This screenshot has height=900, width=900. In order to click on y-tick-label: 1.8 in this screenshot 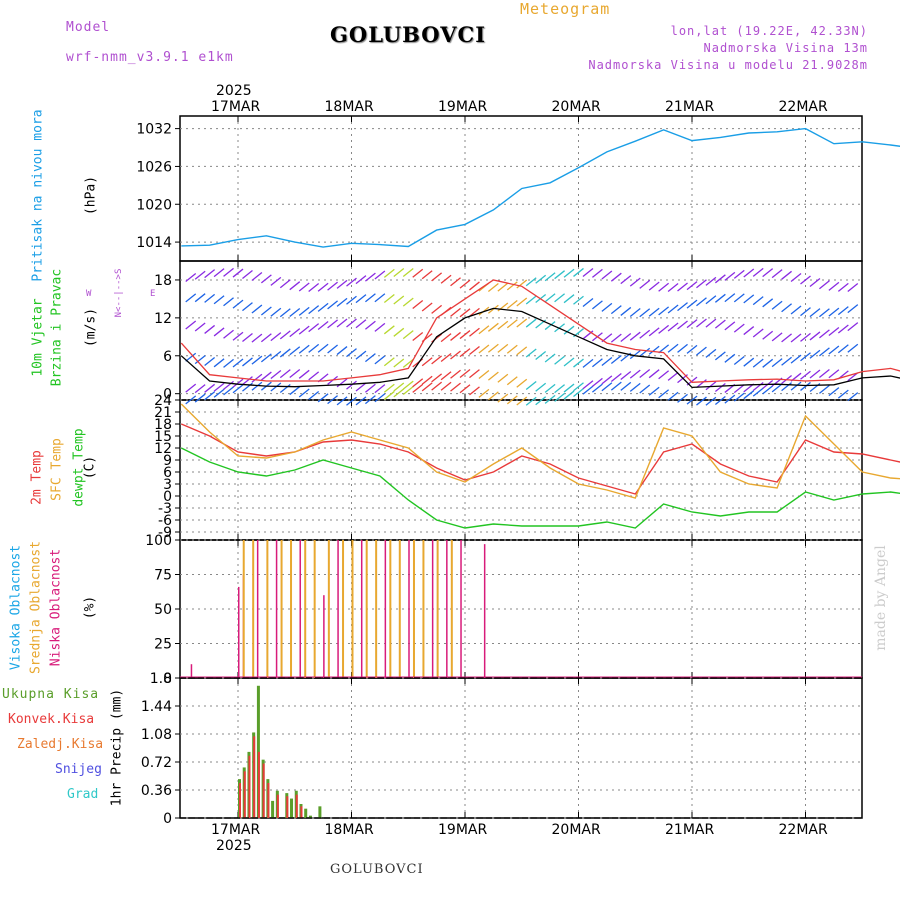, I will do `click(161, 679)`.